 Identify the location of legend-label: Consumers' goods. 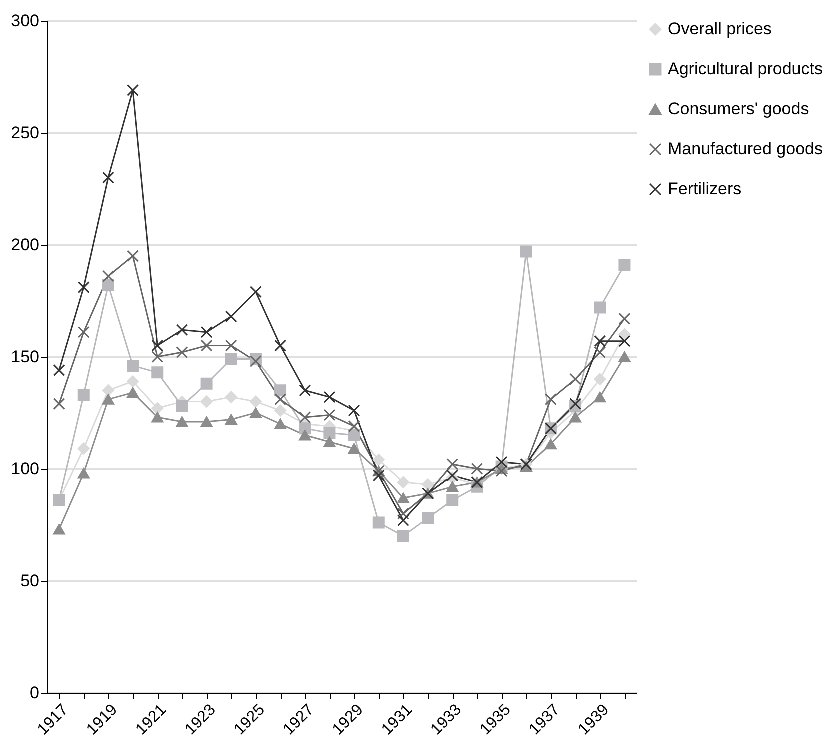
(739, 109).